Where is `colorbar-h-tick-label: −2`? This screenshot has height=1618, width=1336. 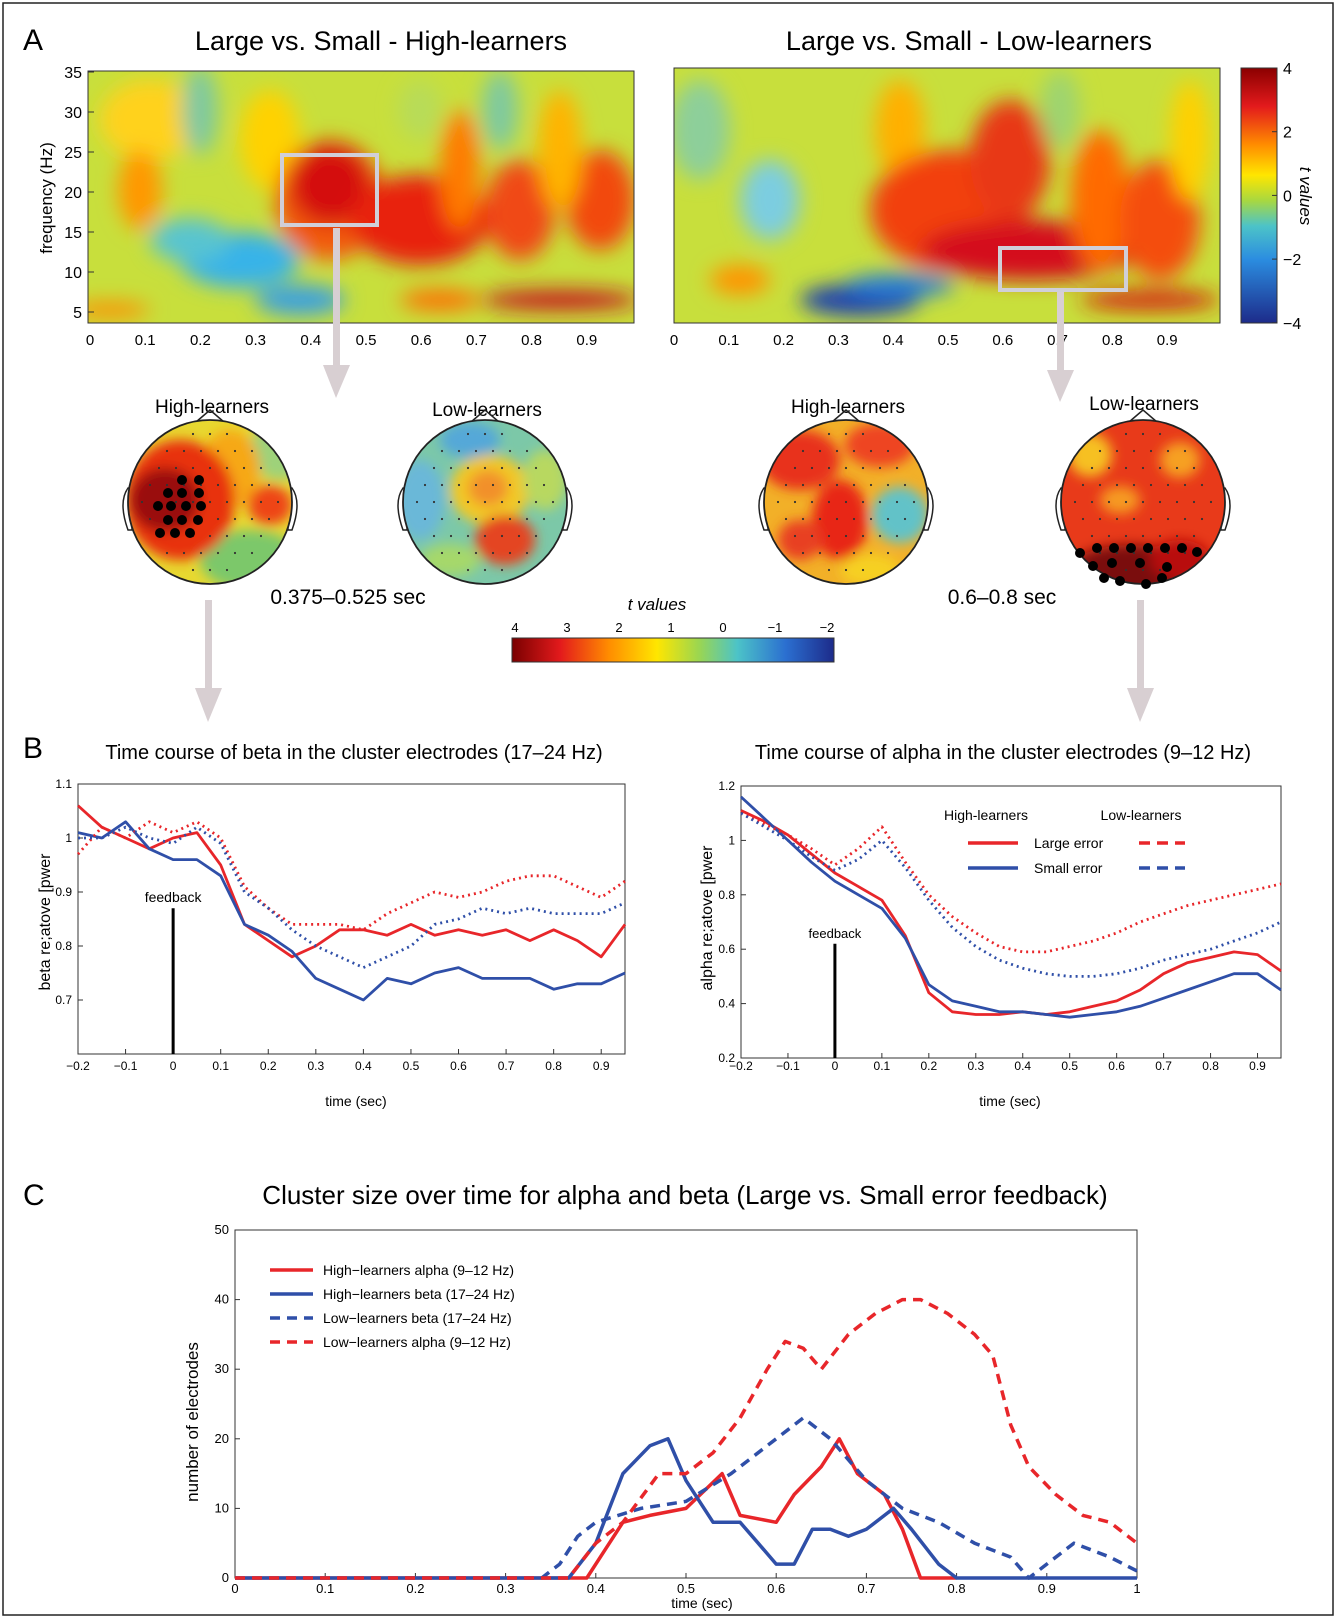
colorbar-h-tick-label: −2 is located at coordinates (827, 627).